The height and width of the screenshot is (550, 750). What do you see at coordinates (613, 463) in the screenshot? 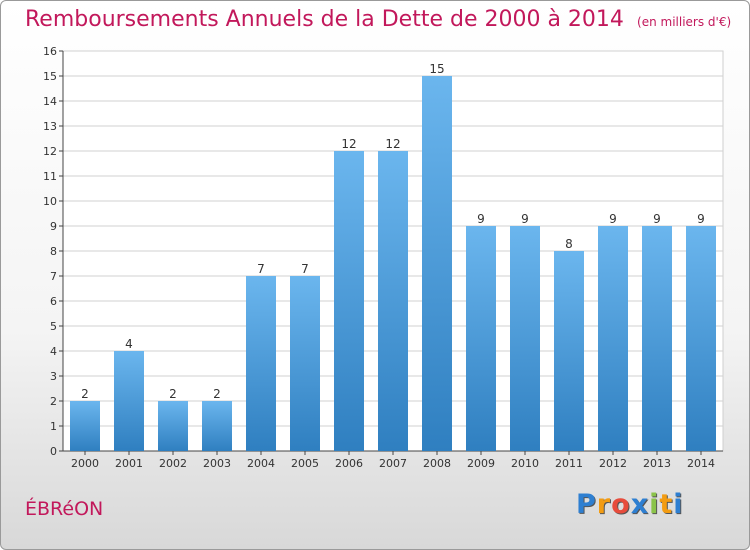
I see `x-tick-label: 2012` at bounding box center [613, 463].